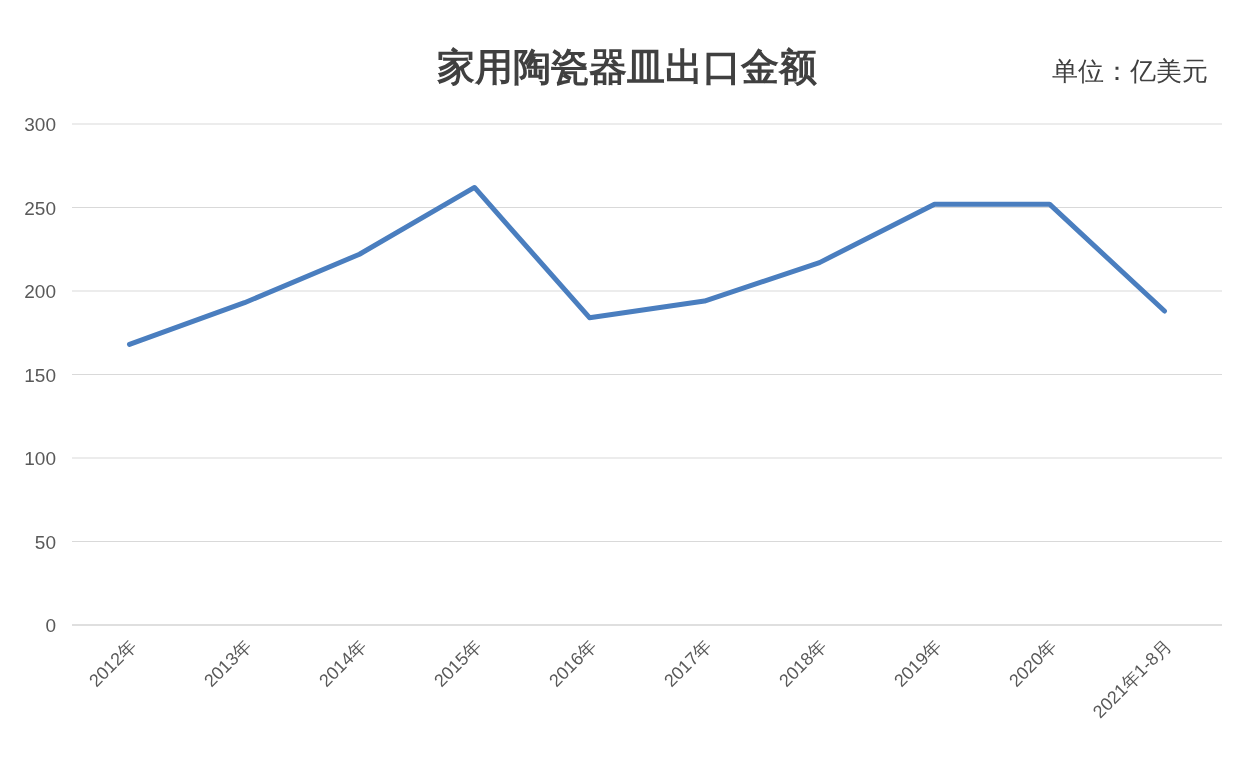  I want to click on y-tick-label: 300, so click(40, 124).